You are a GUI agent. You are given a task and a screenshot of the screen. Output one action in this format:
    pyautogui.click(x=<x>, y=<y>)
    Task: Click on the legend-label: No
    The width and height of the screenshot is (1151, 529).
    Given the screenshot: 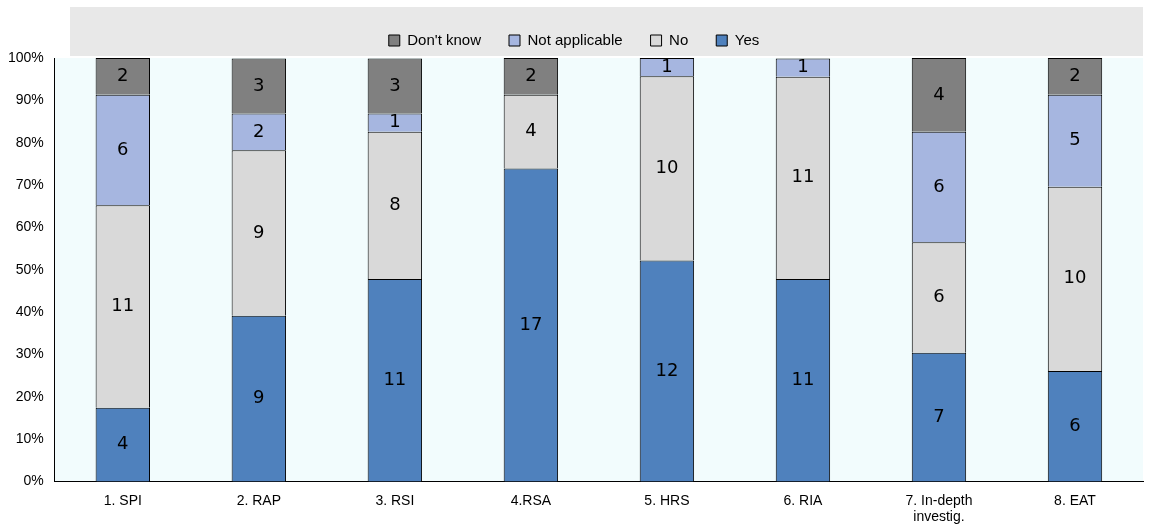 What is the action you would take?
    pyautogui.click(x=679, y=39)
    